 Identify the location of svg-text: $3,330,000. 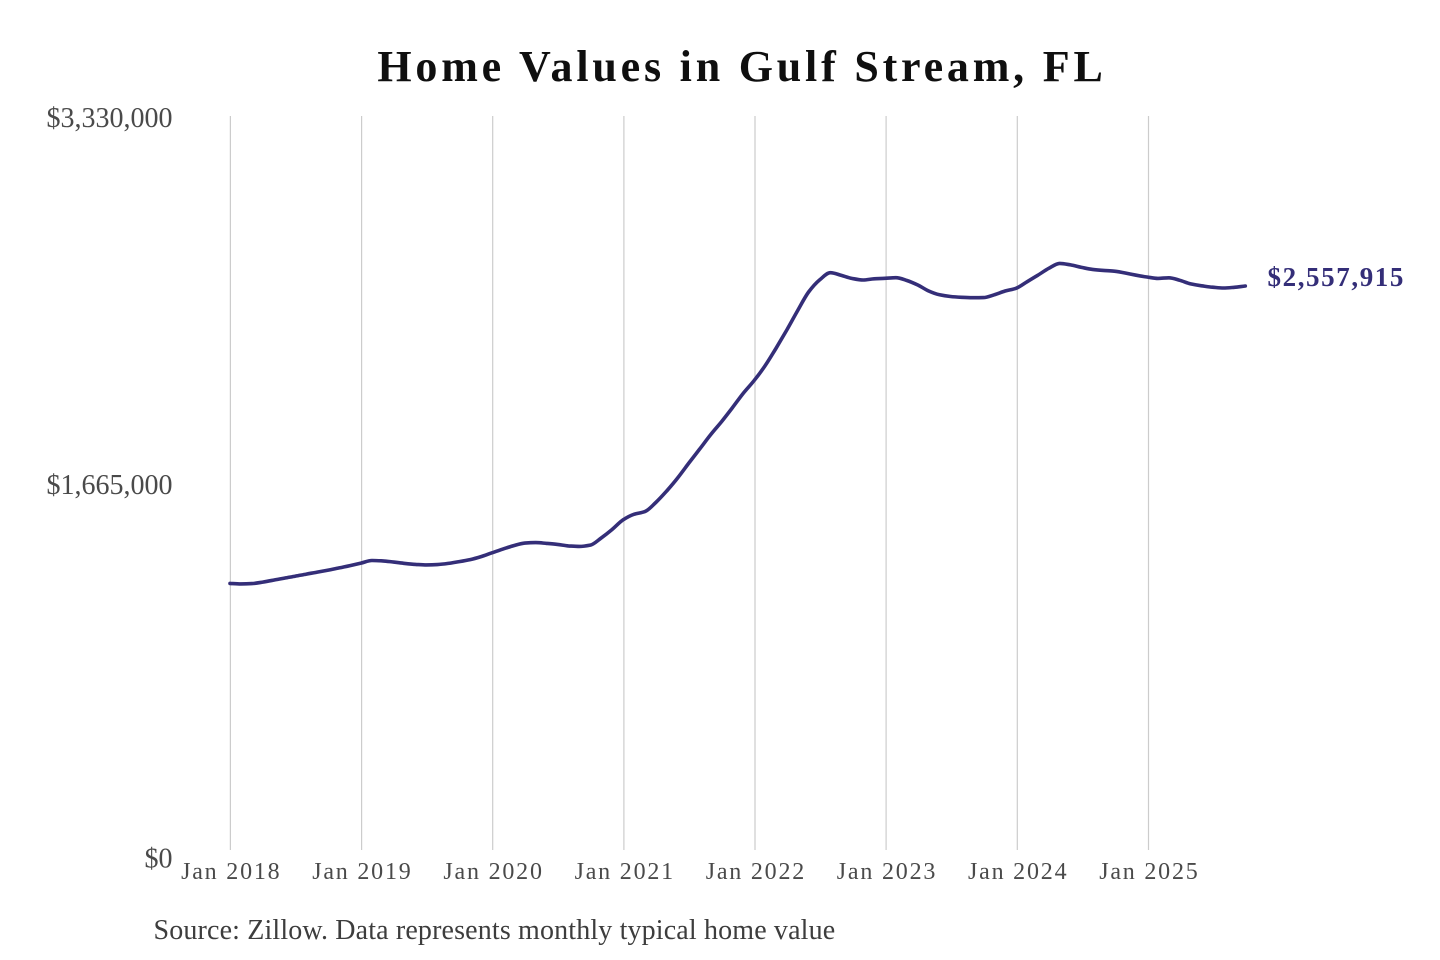
(110, 118).